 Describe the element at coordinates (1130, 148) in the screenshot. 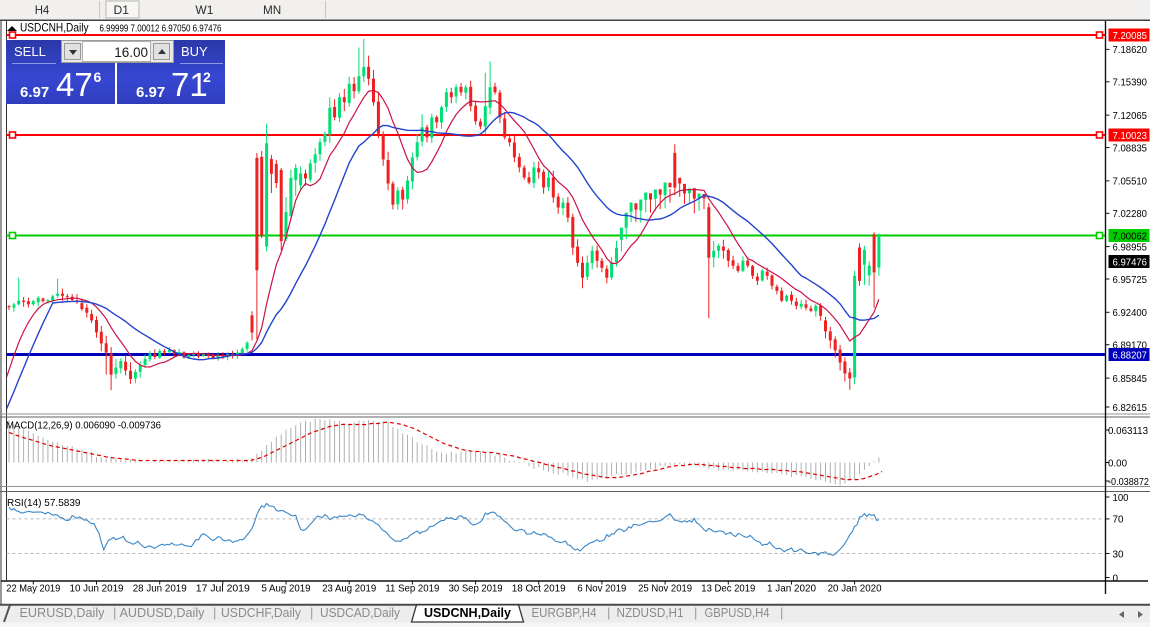

I see `svg-text: 7.08835` at that location.